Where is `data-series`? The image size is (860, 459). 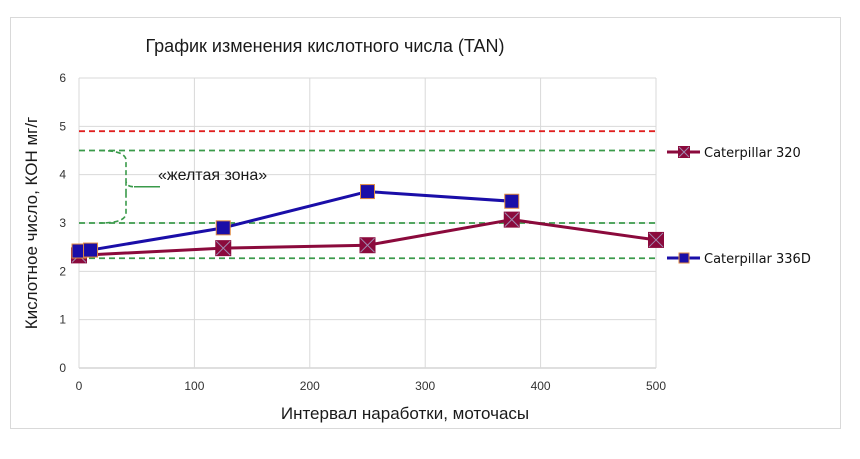
data-series is located at coordinates (367, 224).